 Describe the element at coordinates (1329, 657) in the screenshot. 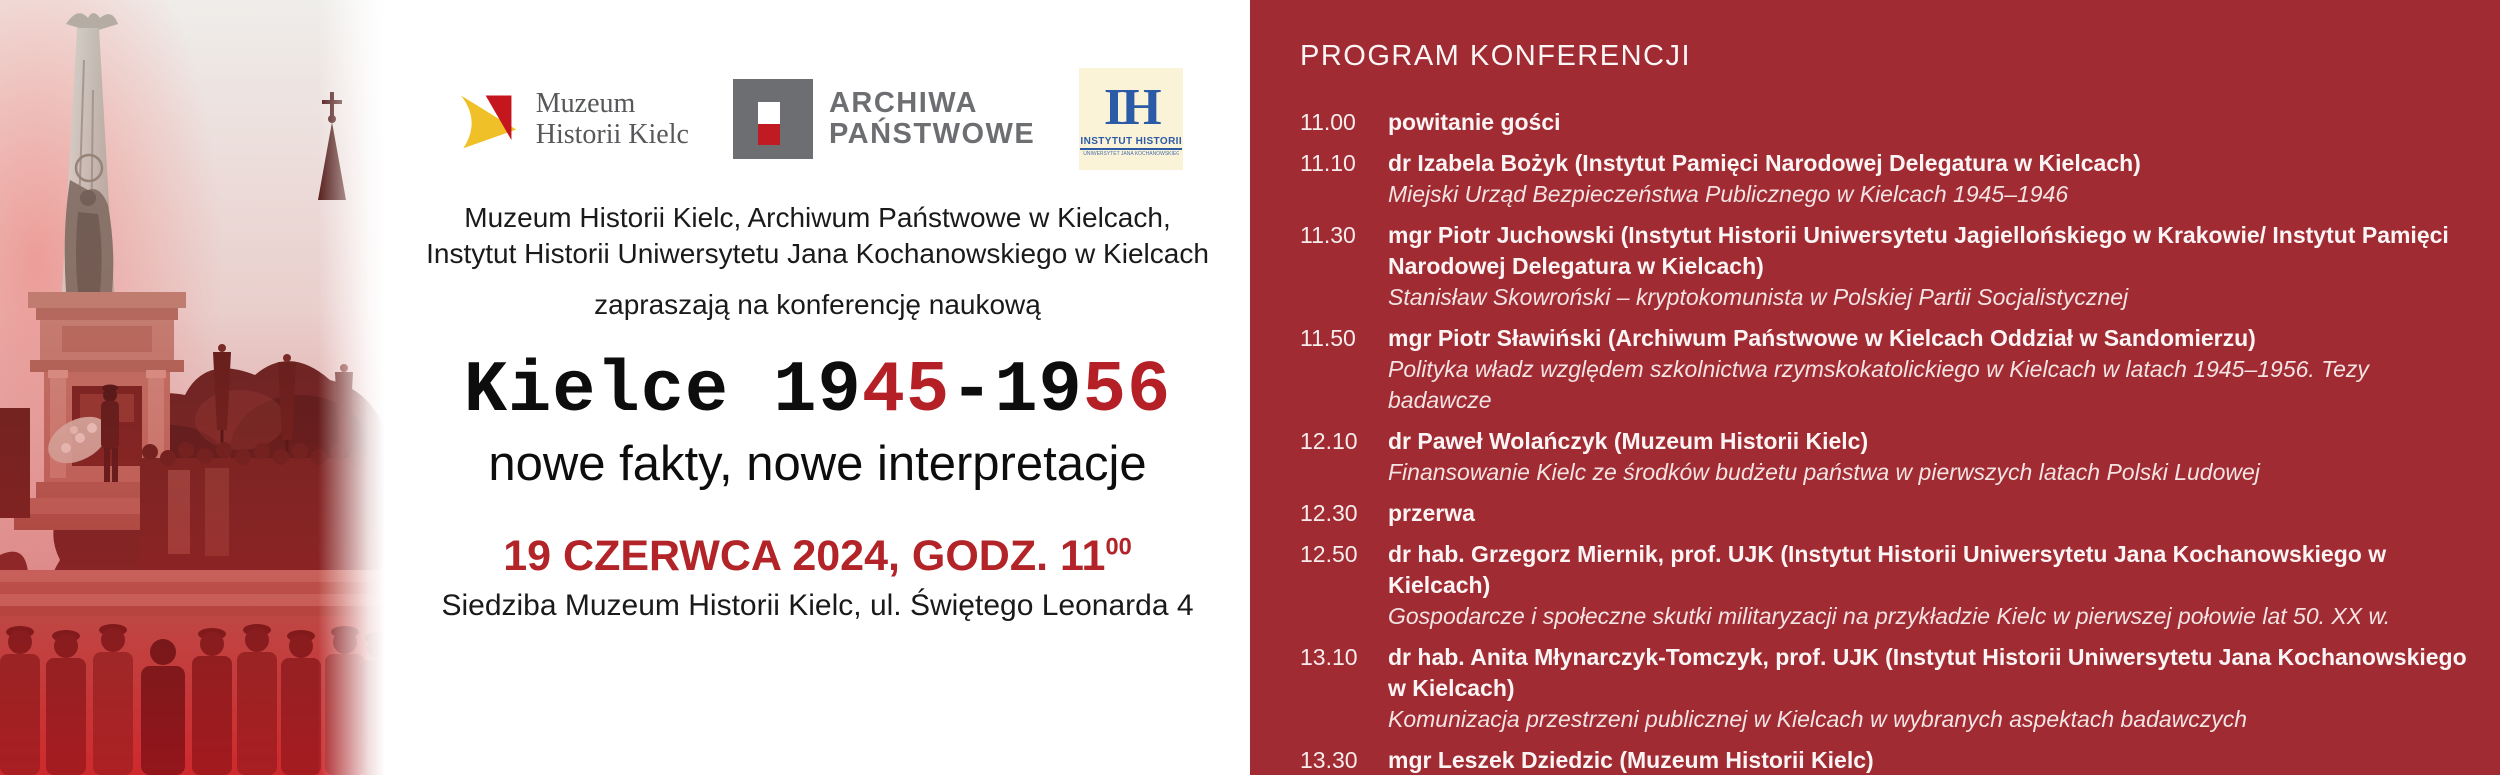

I see `program-item-time: 13.10` at that location.